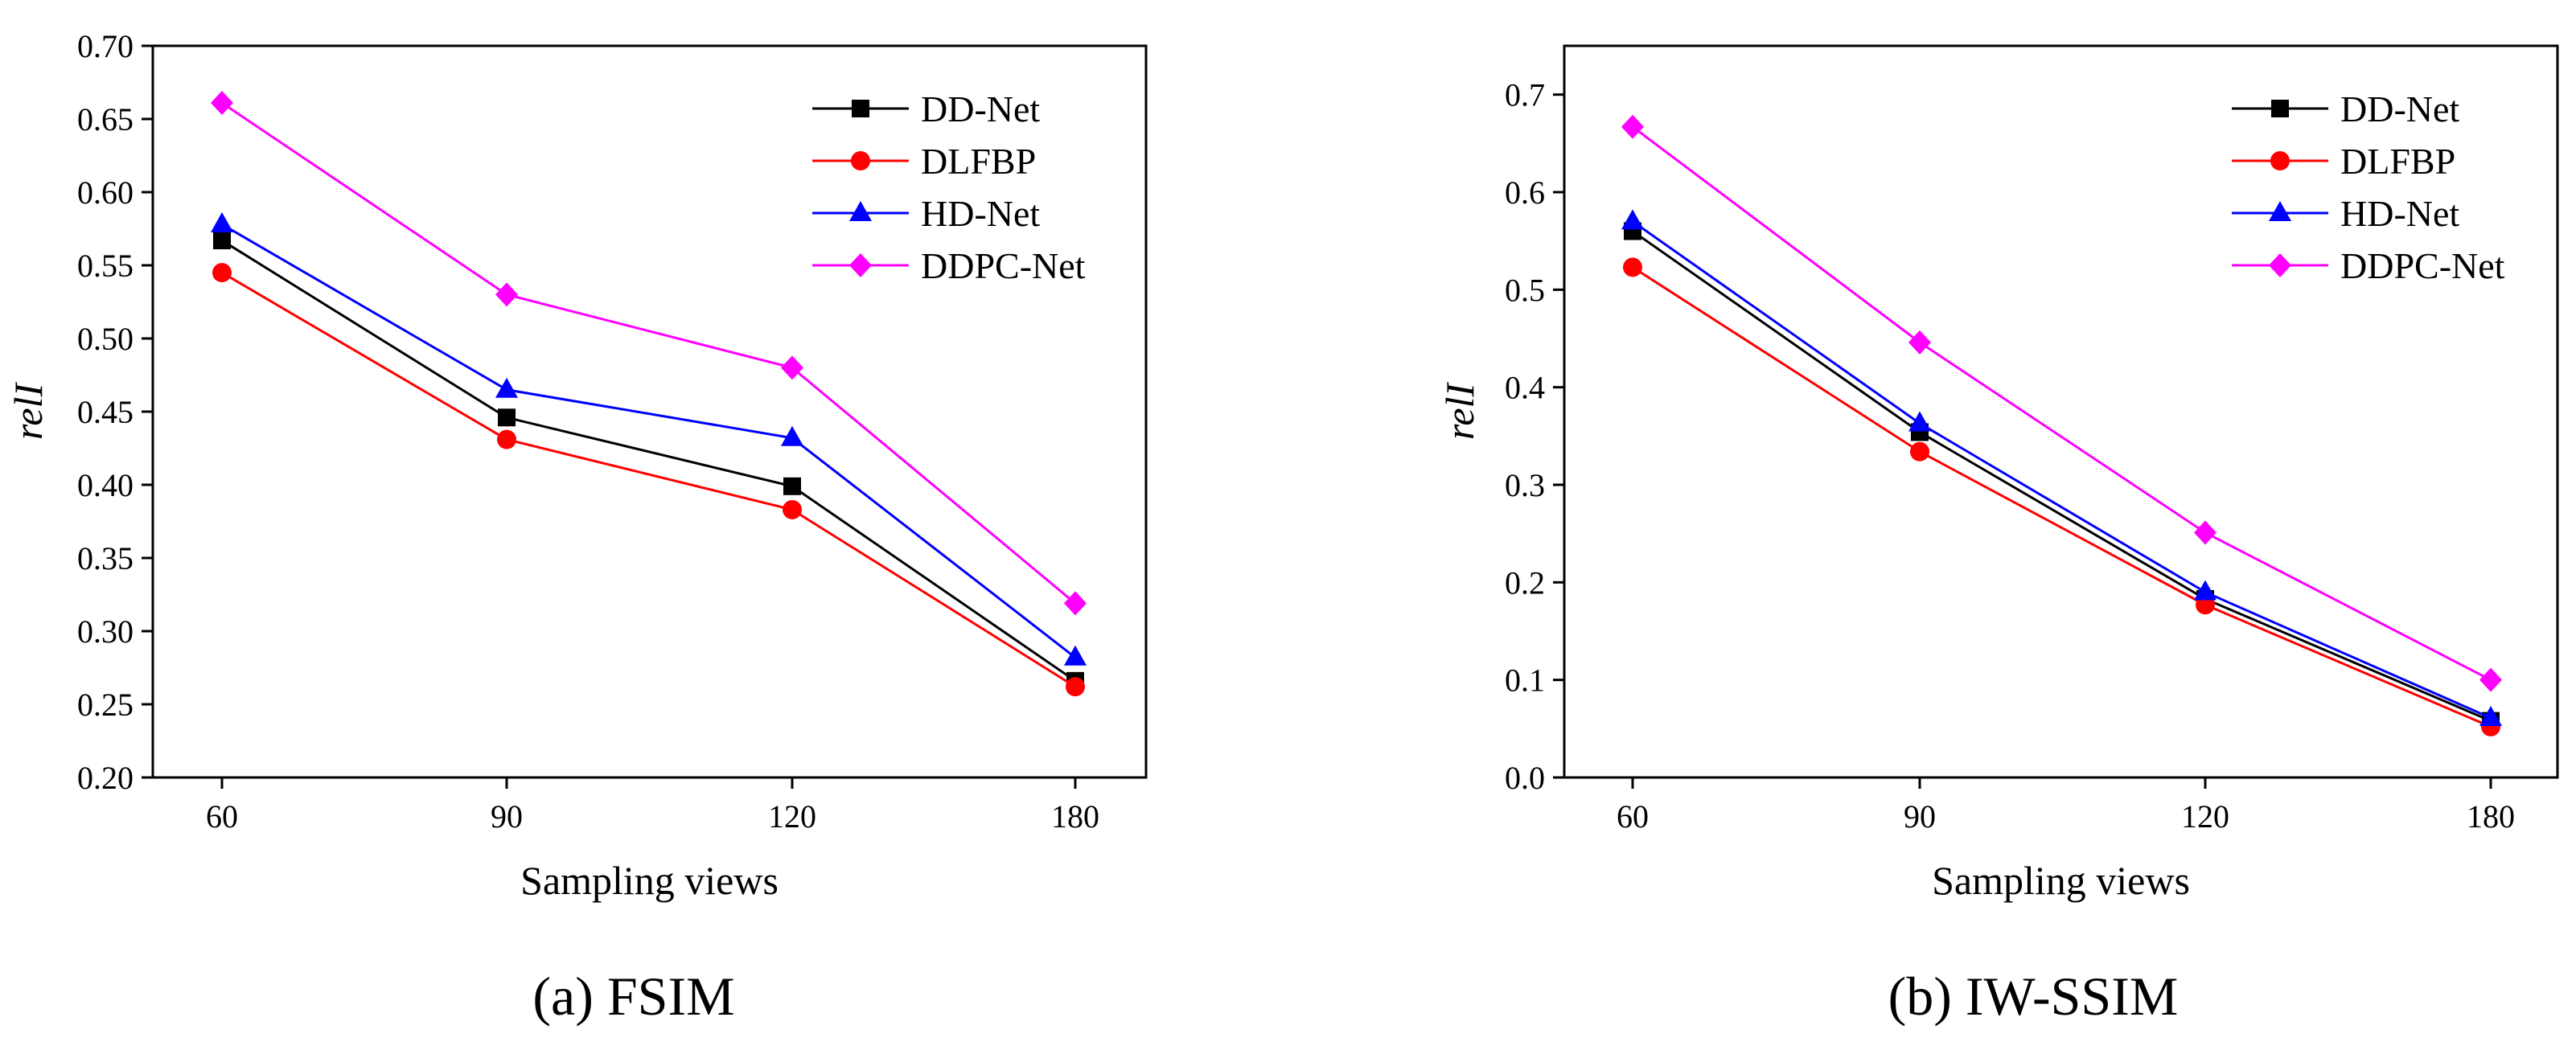 The width and height of the screenshot is (2576, 1046). I want to click on y-tick-label: 0.35, so click(105, 558).